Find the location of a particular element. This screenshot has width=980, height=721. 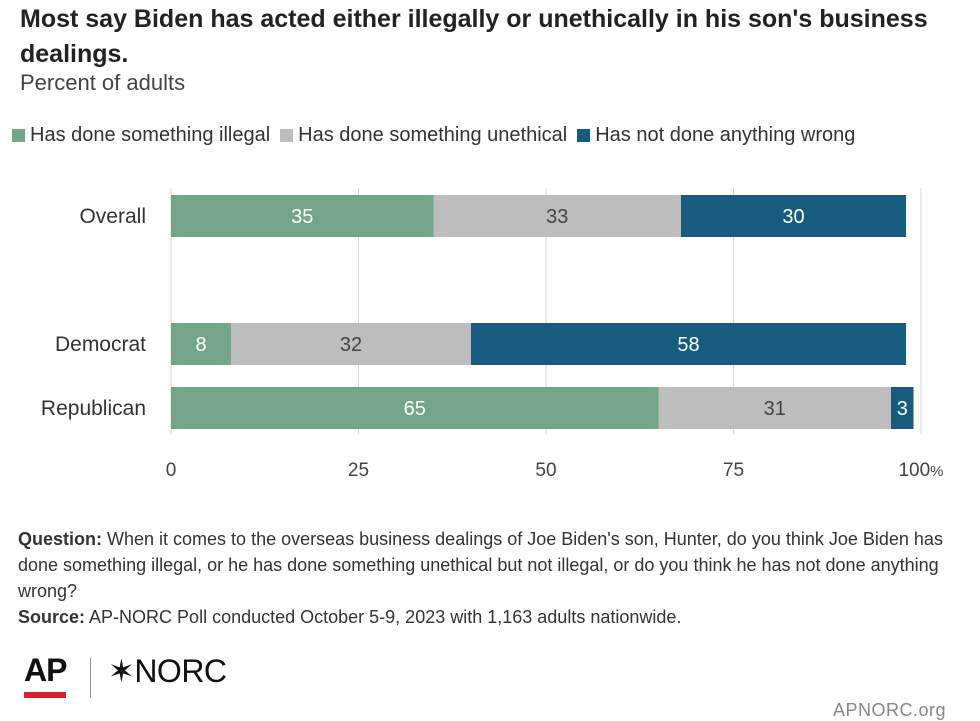

x-tick-label-25: 25 is located at coordinates (358, 470).